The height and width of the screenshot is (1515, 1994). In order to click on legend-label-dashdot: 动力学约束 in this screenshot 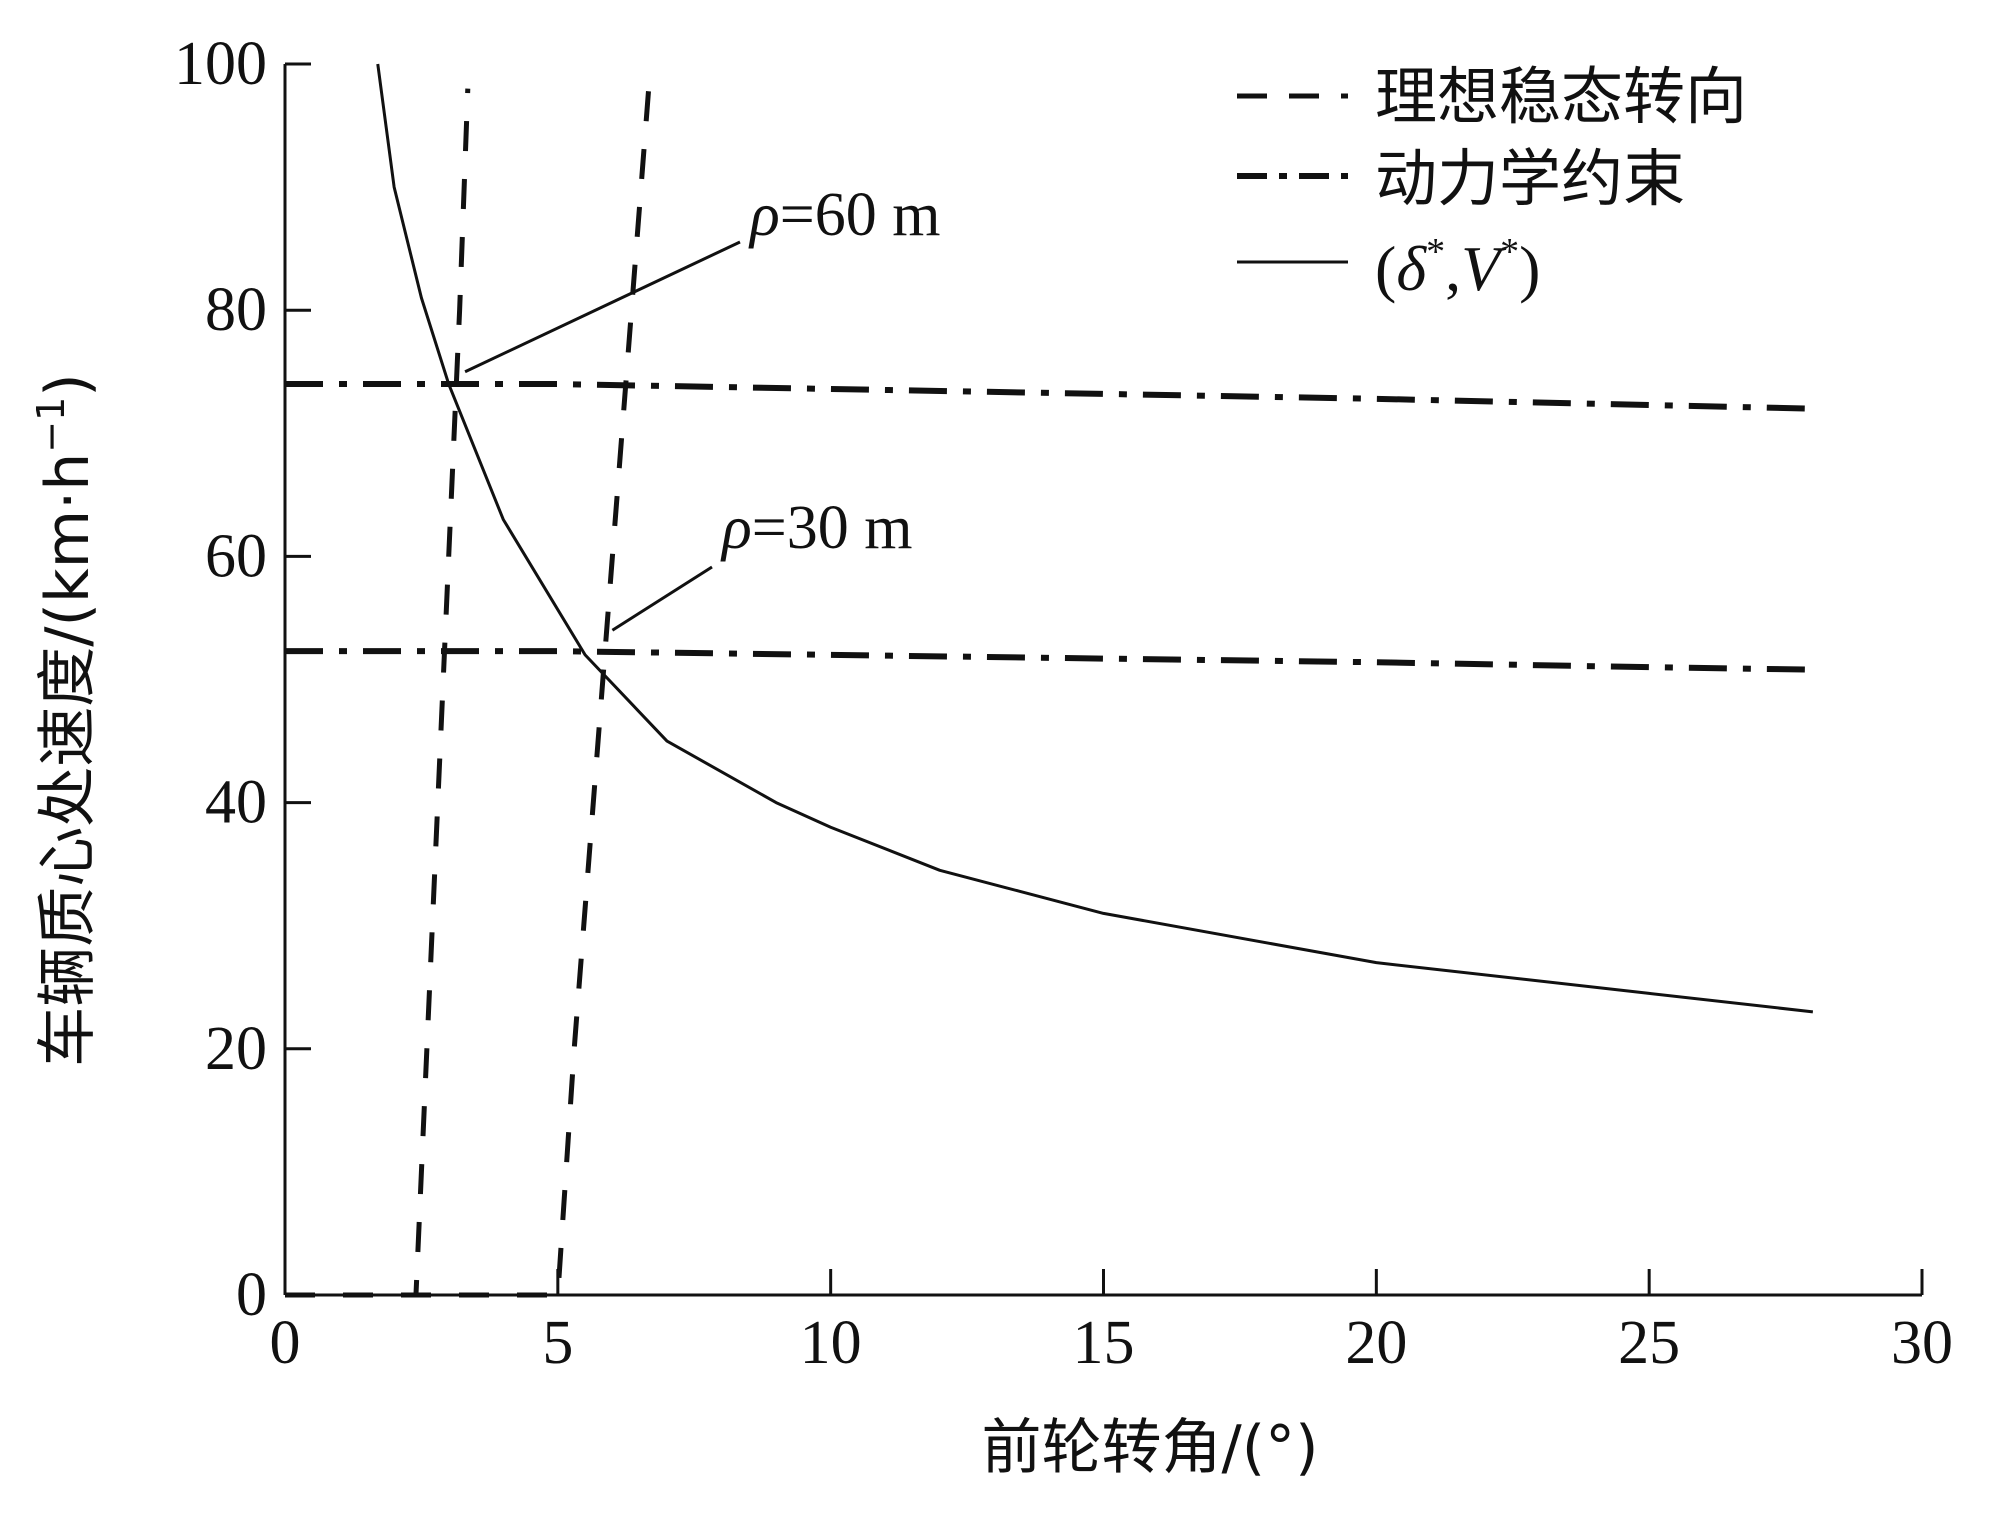, I will do `click(1530, 178)`.